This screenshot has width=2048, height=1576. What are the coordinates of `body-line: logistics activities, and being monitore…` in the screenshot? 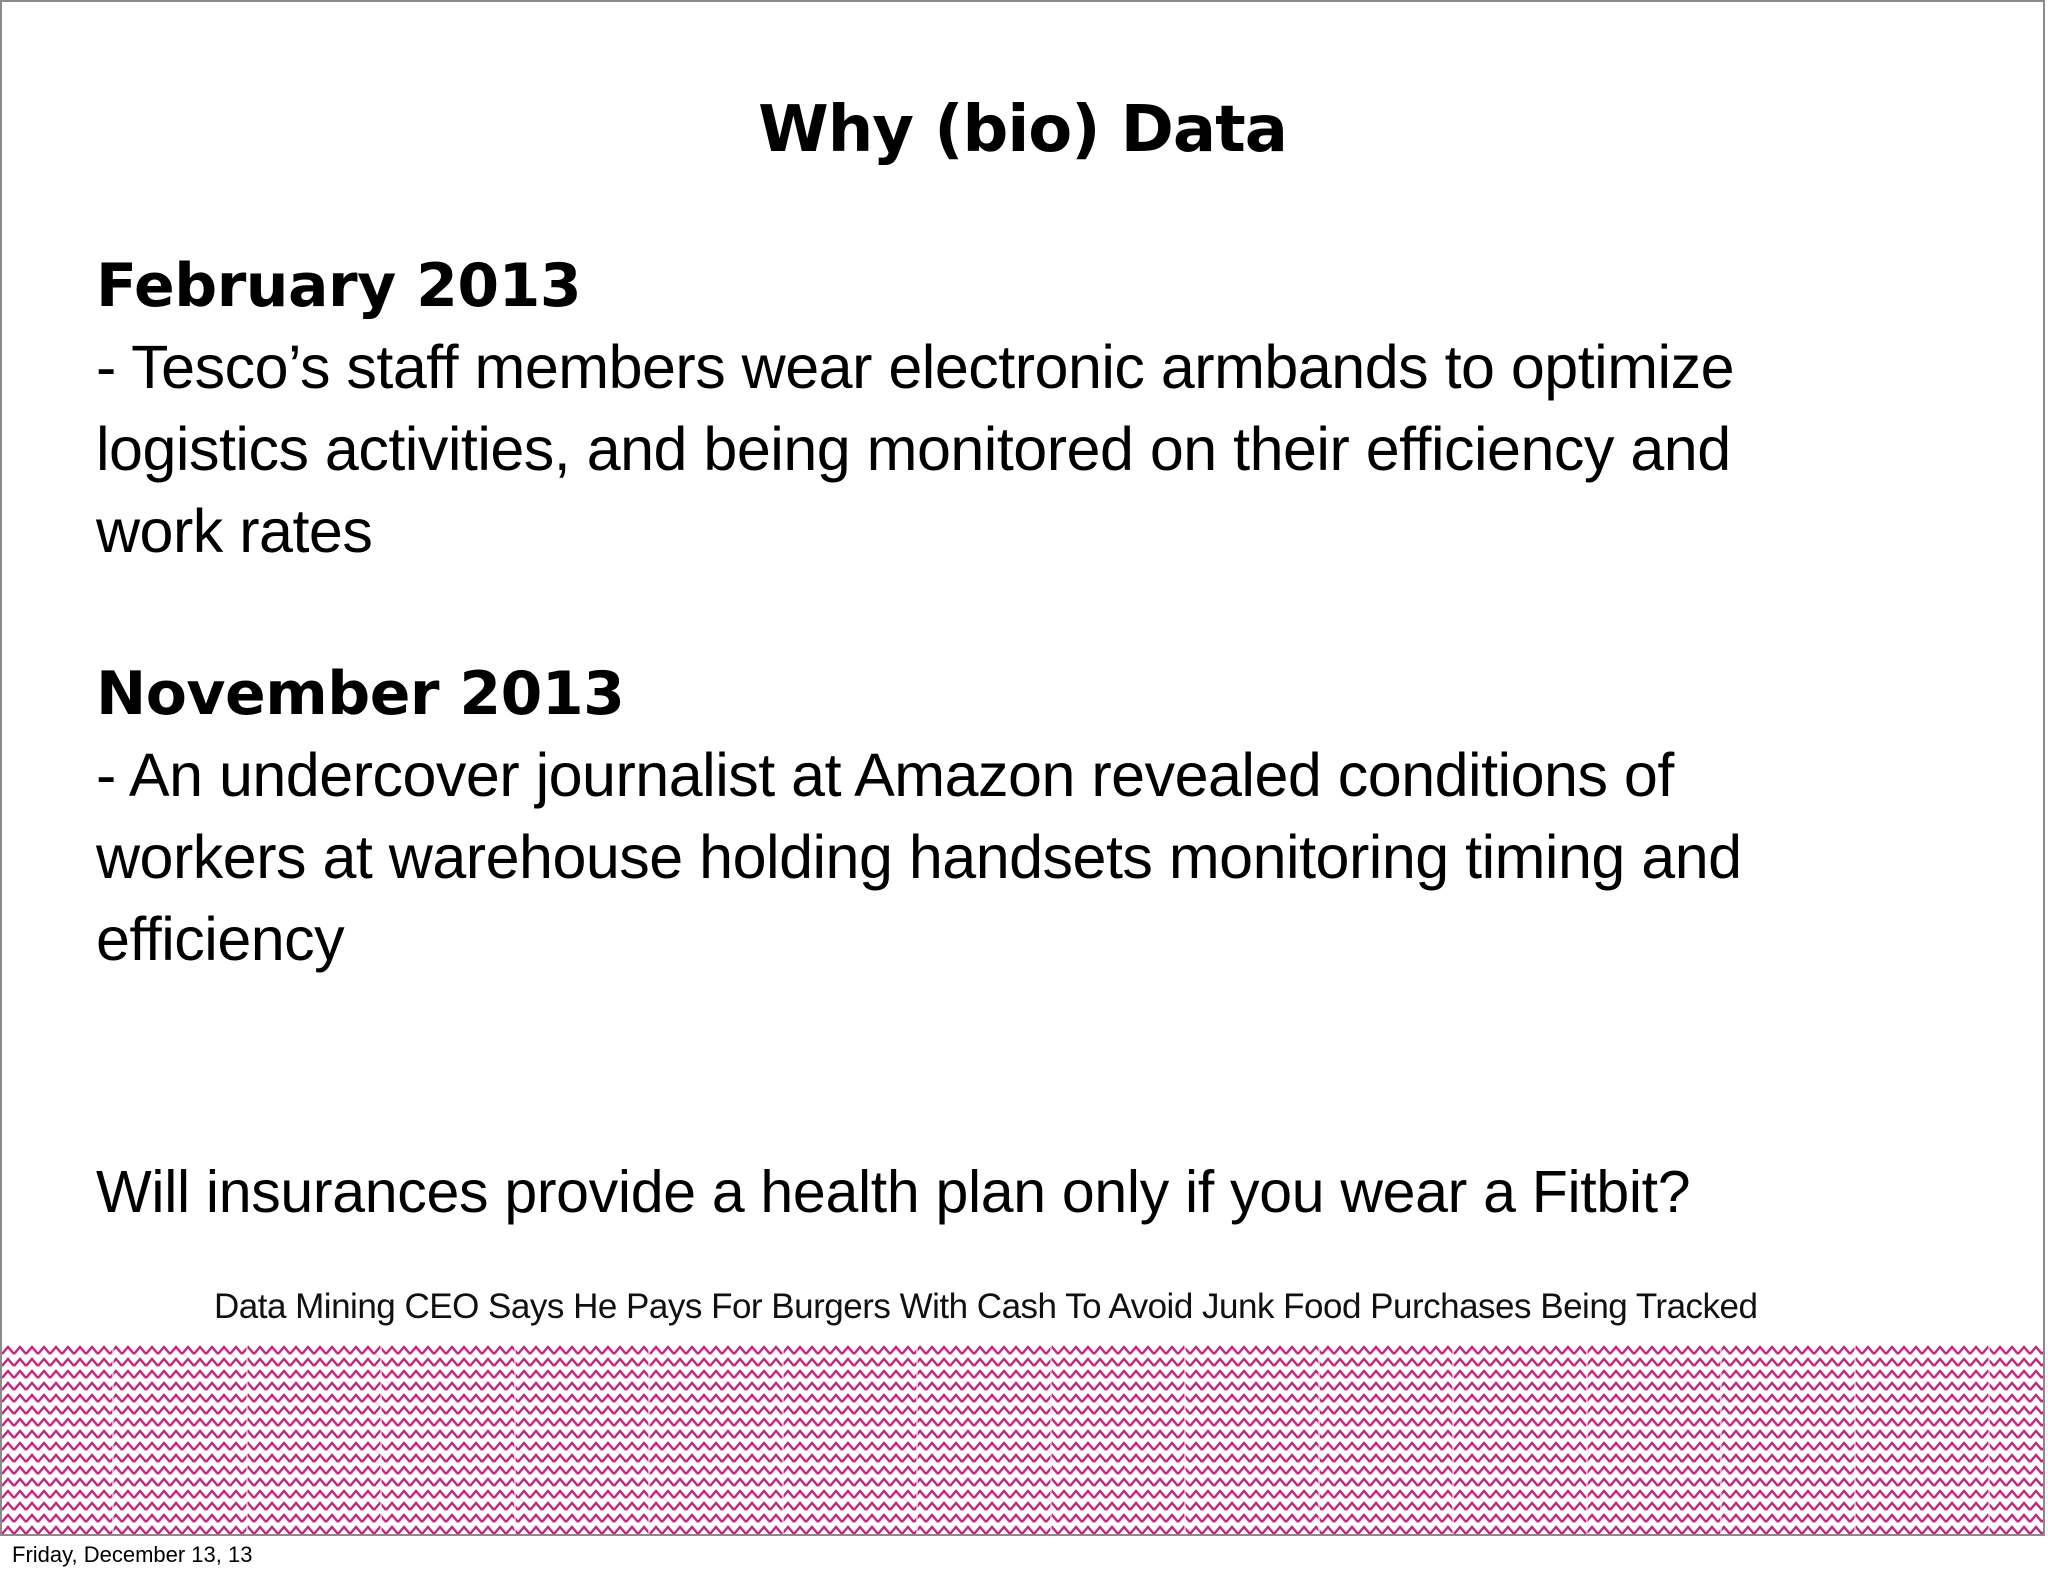 It's located at (913, 449).